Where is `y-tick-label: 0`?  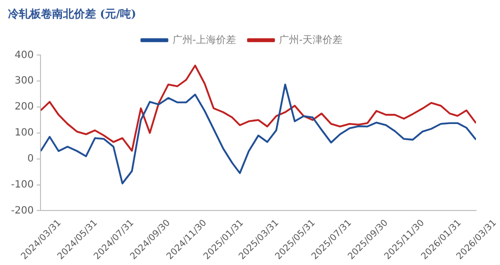
y-tick-label: 0 is located at coordinates (30, 158).